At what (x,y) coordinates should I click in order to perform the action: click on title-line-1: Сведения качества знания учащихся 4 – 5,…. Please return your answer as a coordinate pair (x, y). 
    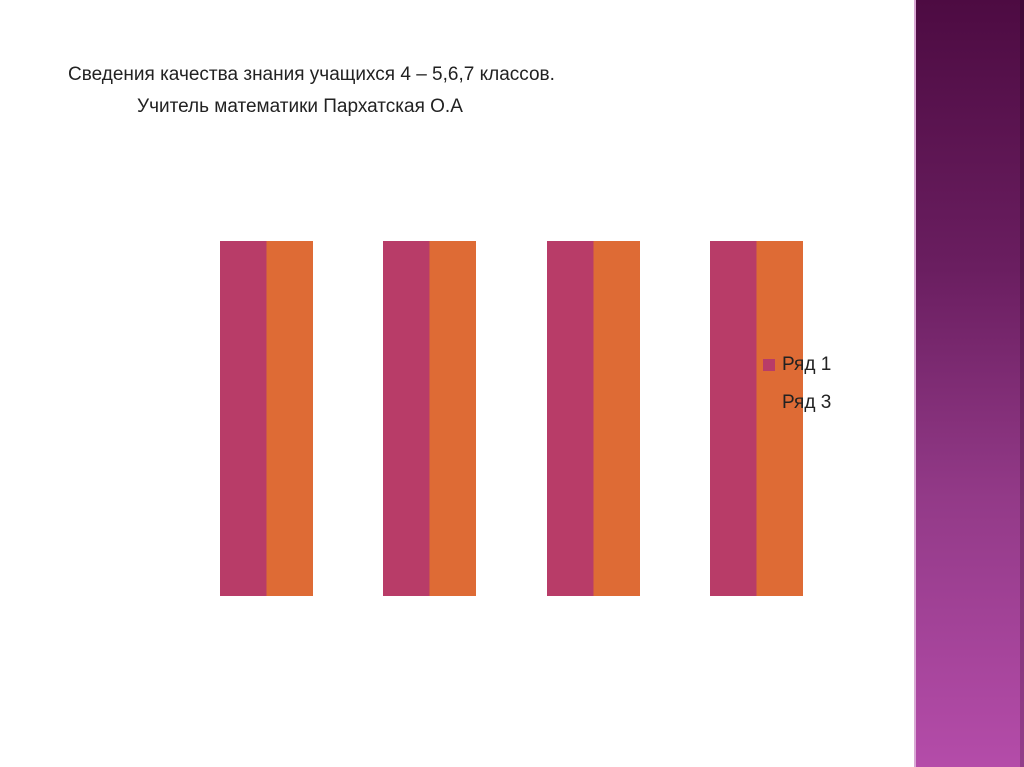
    Looking at the image, I should click on (311, 74).